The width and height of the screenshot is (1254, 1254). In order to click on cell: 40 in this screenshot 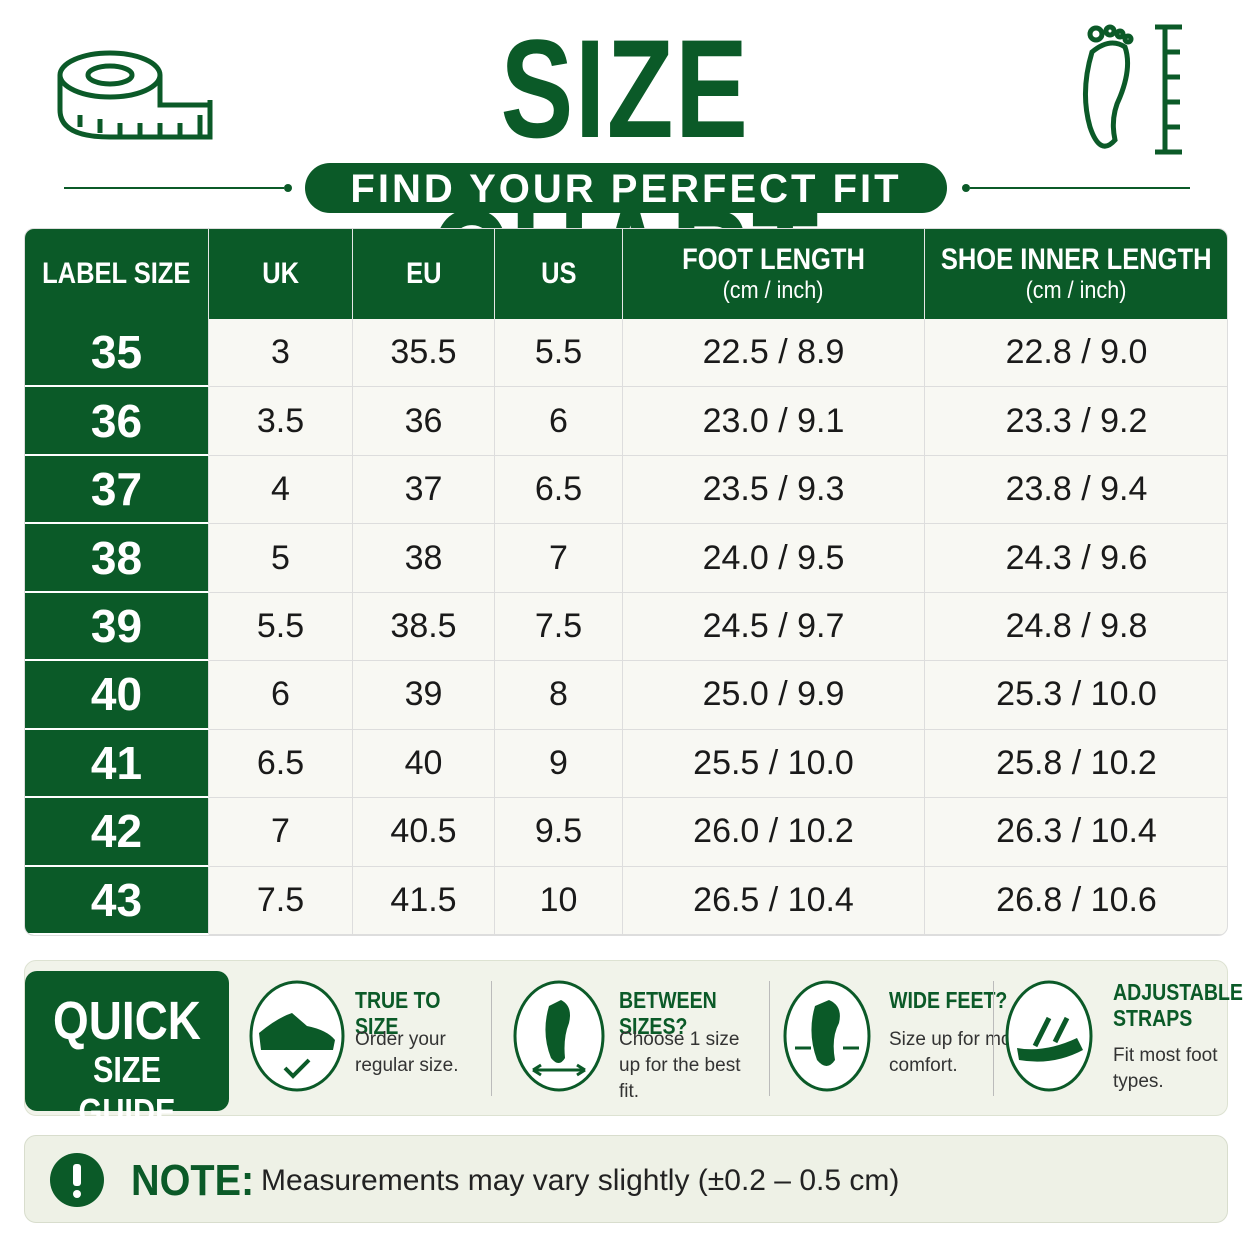, I will do `click(424, 764)`.